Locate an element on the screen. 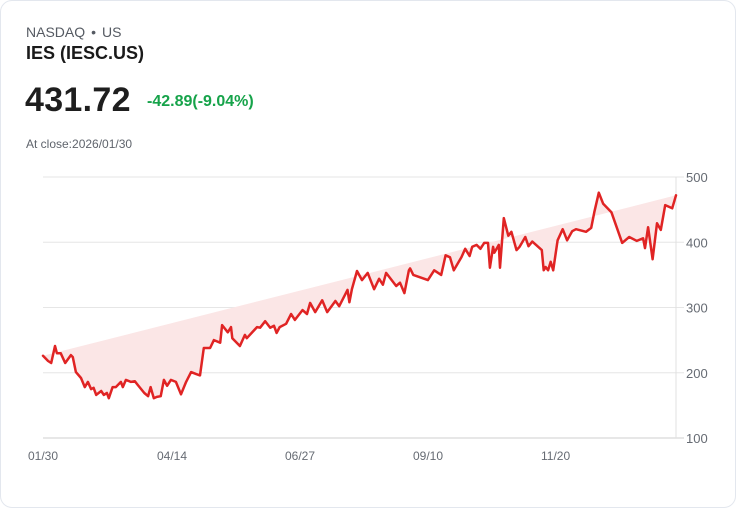  price-change: -42.89(-9.04%) is located at coordinates (200, 101).